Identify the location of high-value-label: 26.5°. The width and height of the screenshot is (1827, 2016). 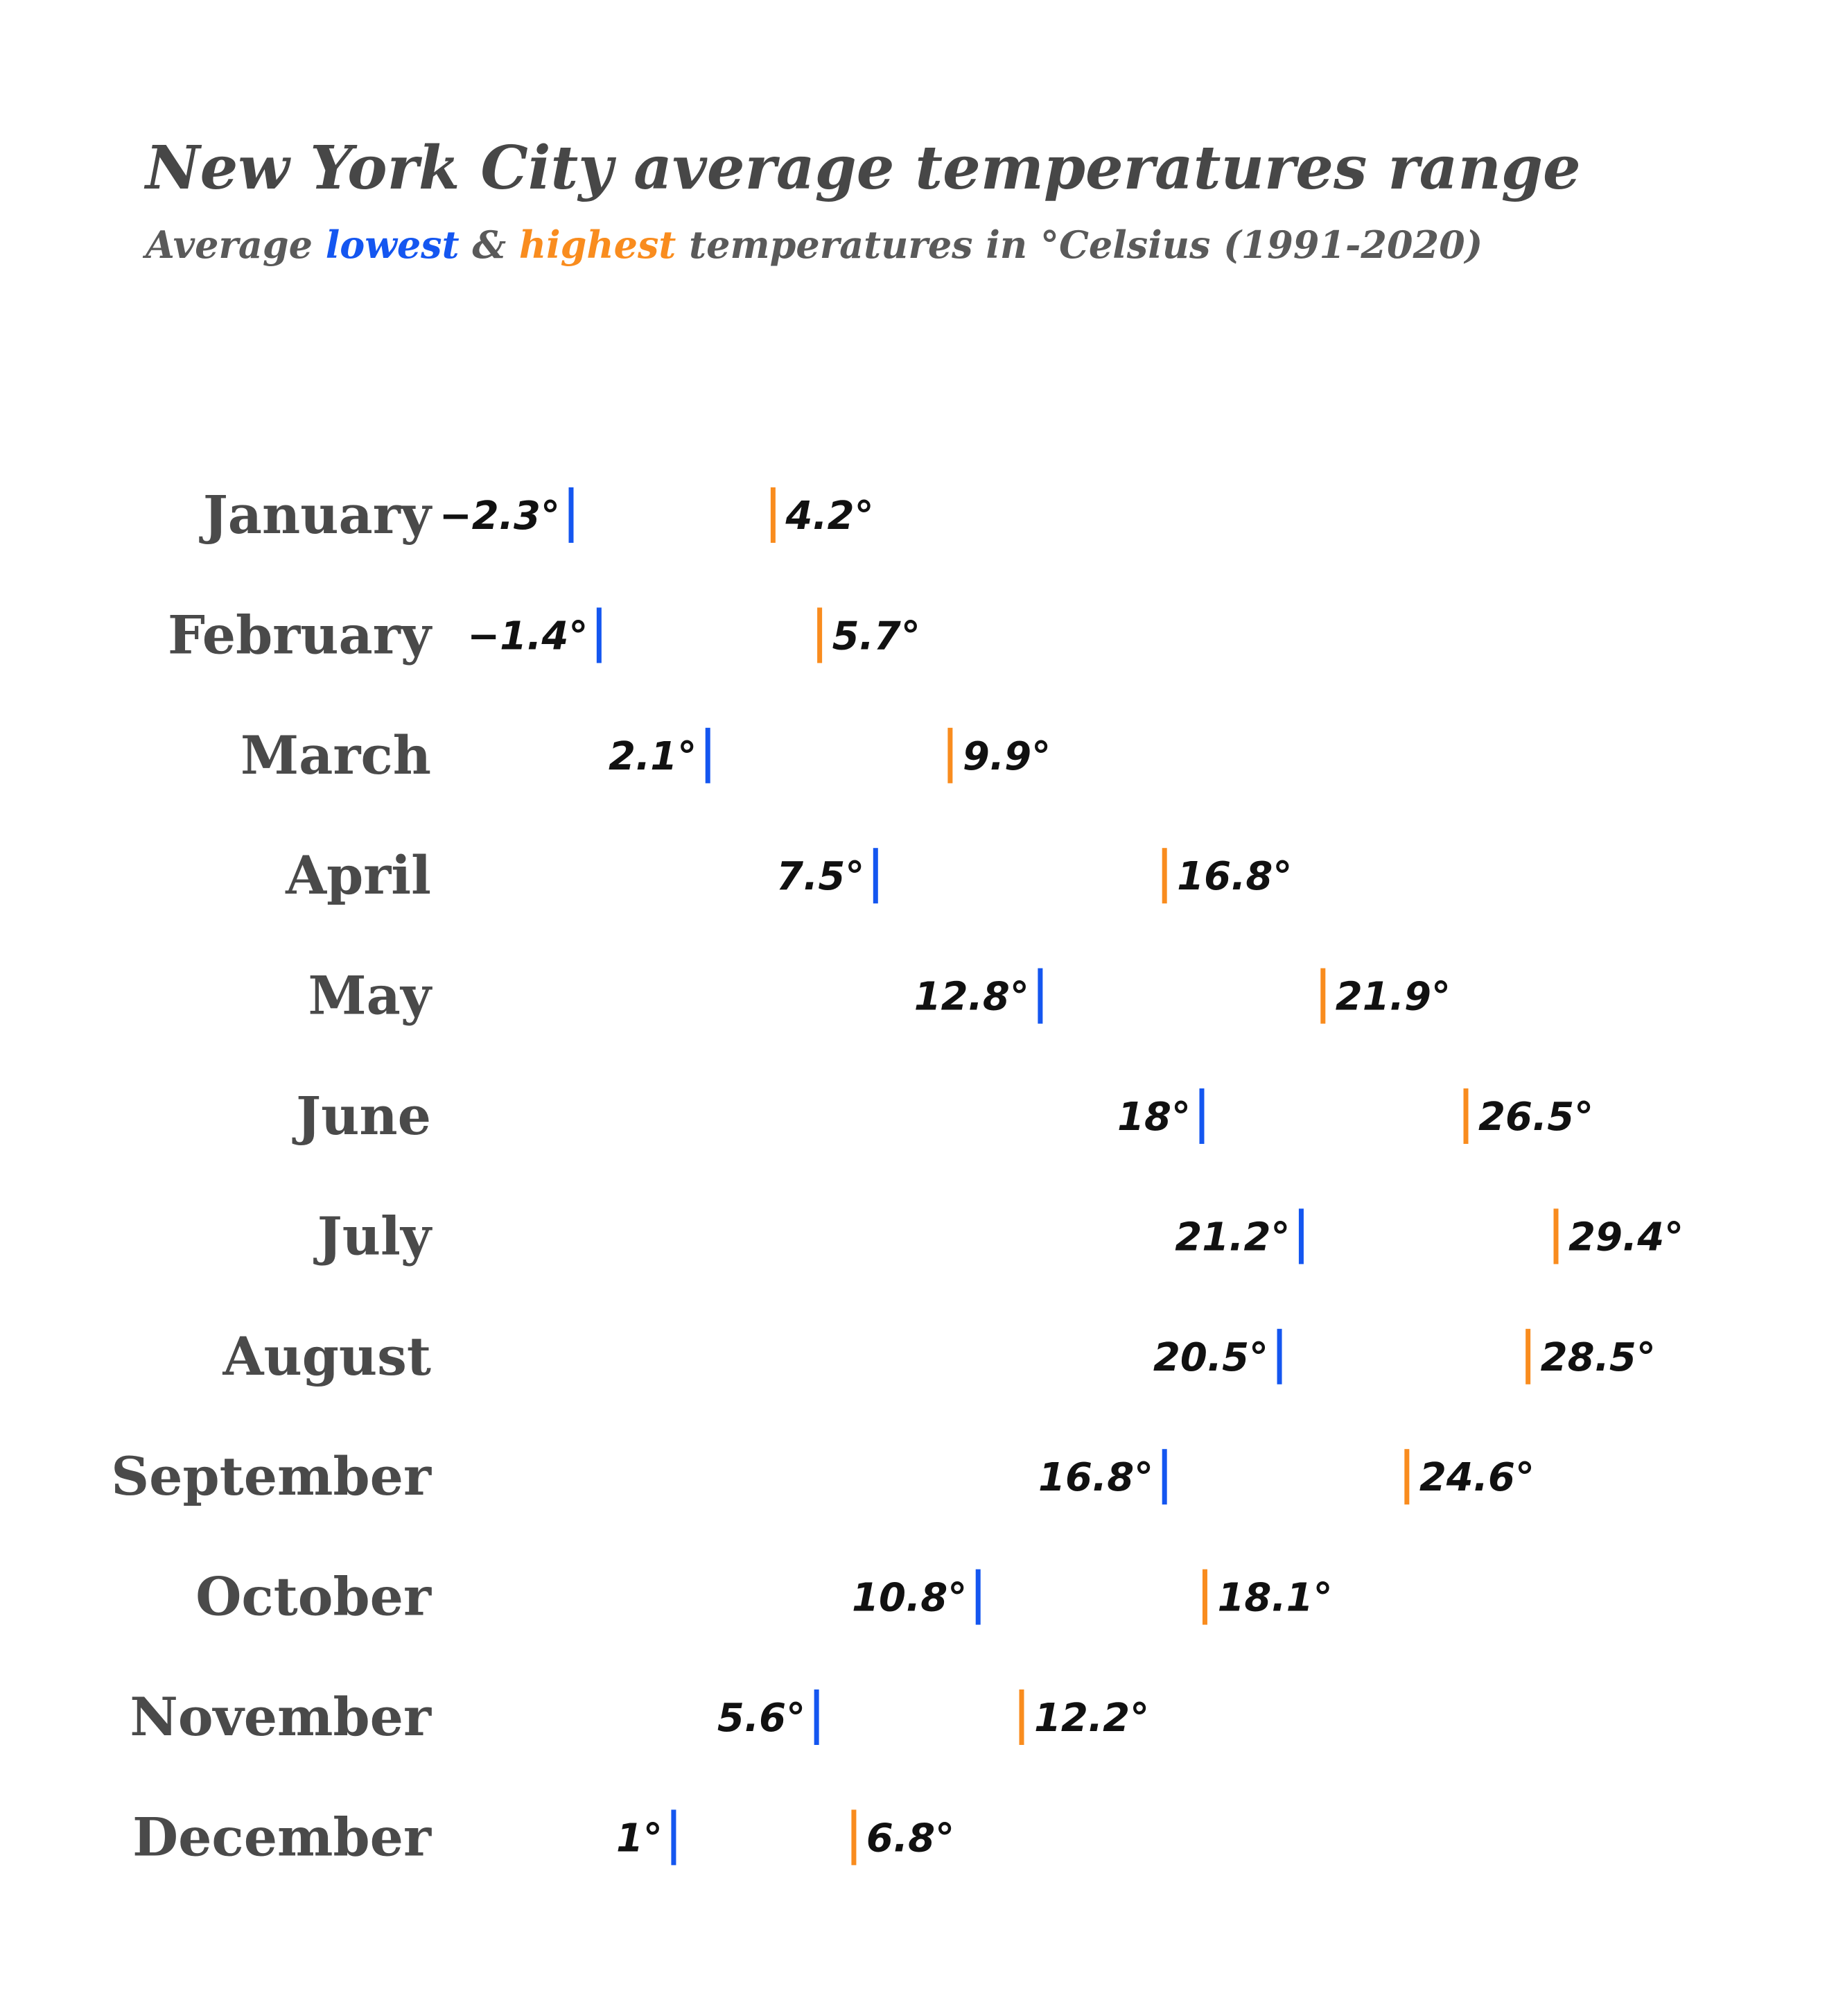
(1535, 1117).